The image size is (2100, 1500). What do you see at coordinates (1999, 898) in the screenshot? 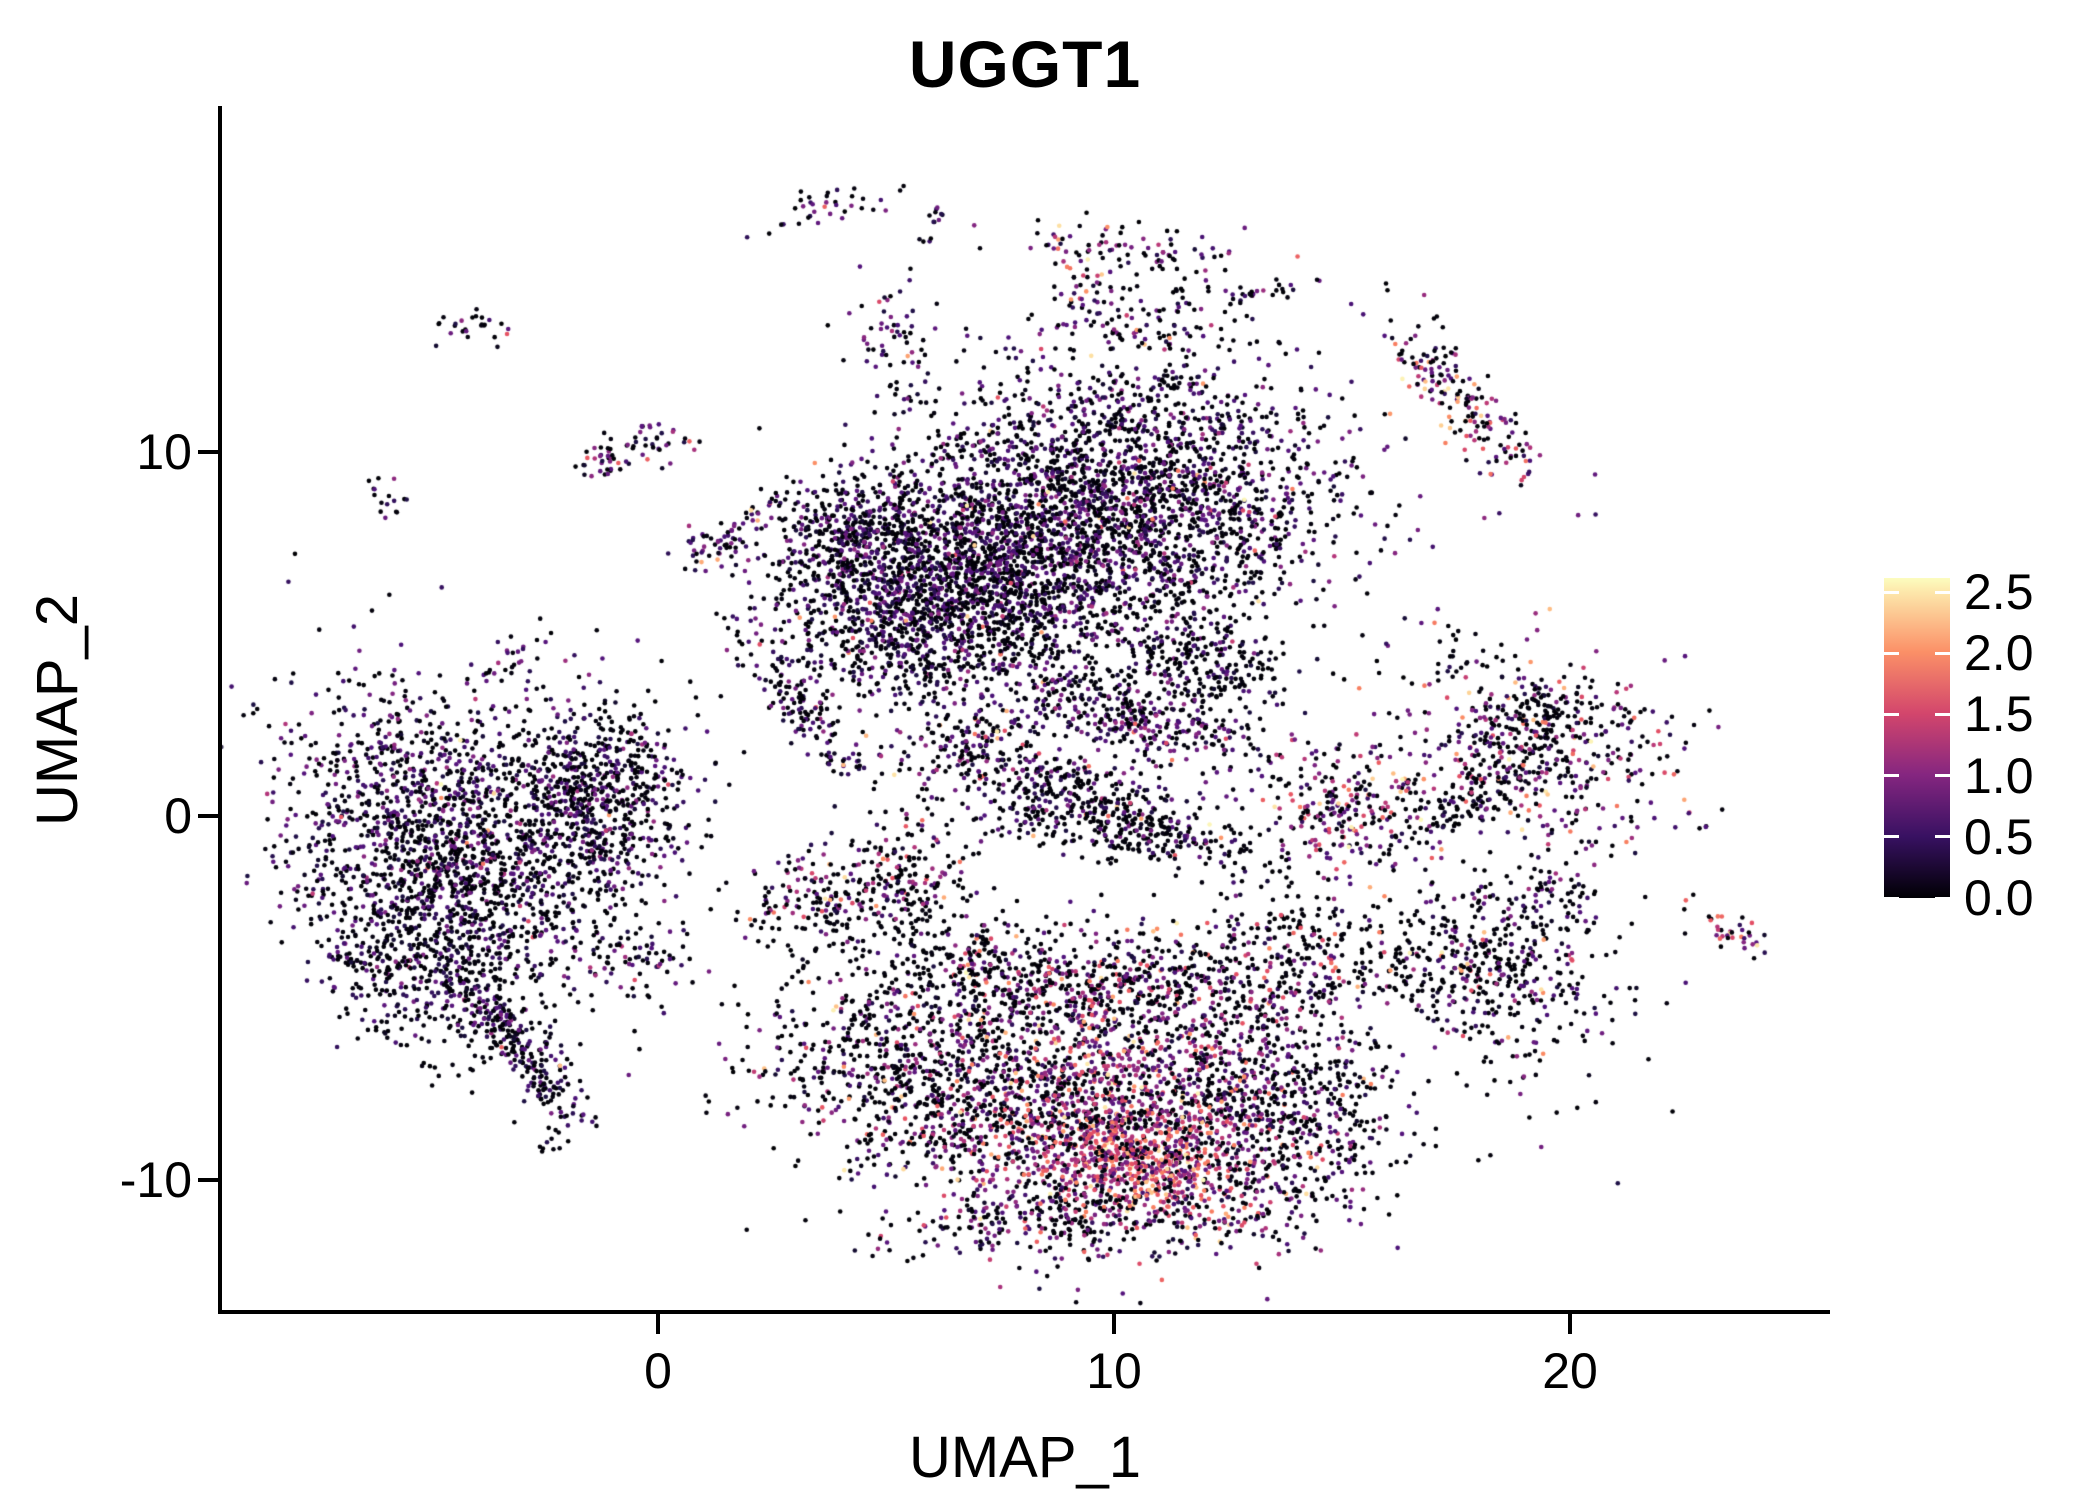
I see `colorbar-tick-label: 0.0` at bounding box center [1999, 898].